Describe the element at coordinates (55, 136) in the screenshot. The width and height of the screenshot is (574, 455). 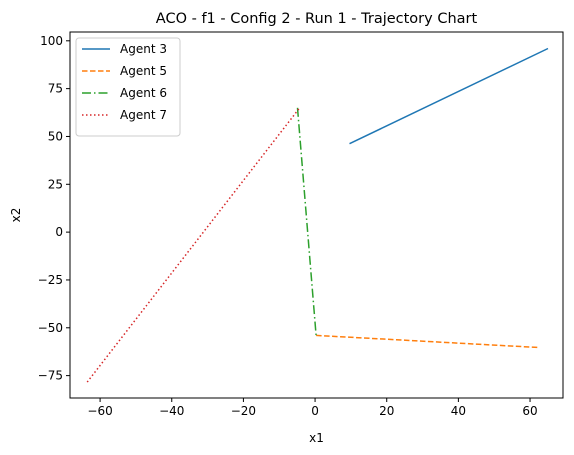
I see `y-tick-label: 50` at that location.